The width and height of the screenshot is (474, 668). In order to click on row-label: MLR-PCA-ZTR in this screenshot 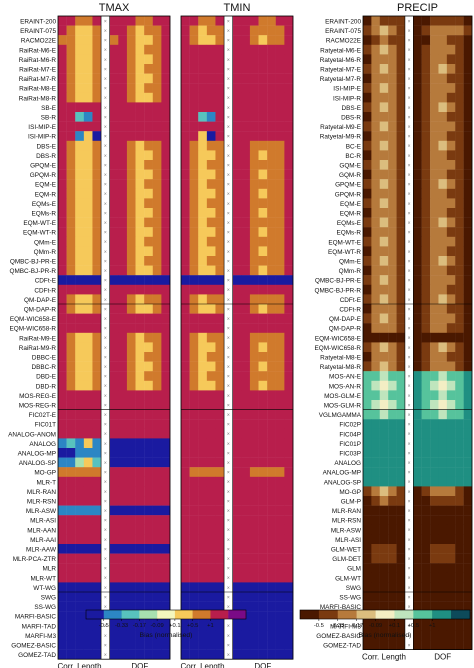, I will do `click(35, 559)`.